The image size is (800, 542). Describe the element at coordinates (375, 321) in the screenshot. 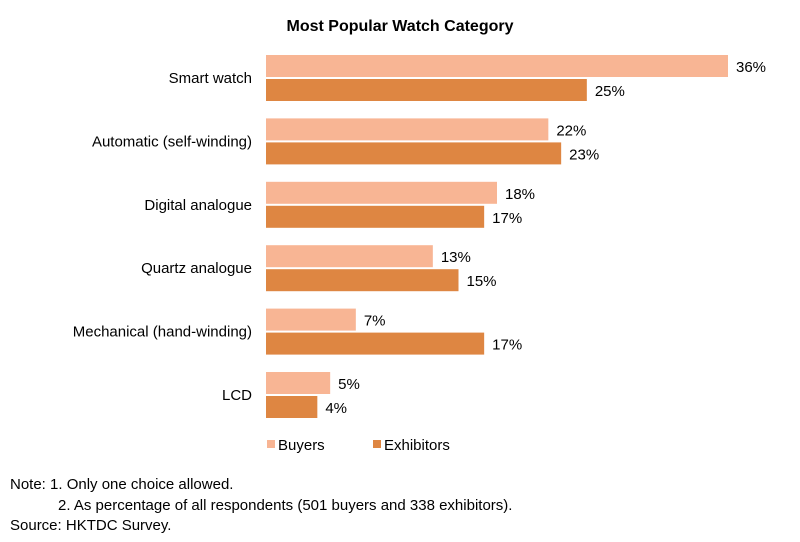

I see `data-label: 7%` at that location.